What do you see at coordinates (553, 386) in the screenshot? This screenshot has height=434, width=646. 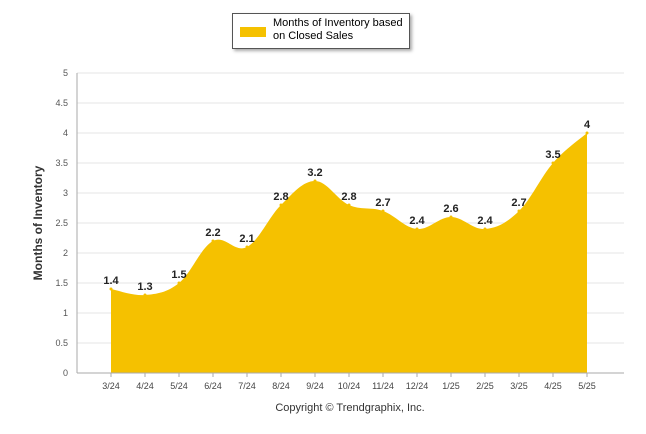 I see `x-tick-label: 4/25` at bounding box center [553, 386].